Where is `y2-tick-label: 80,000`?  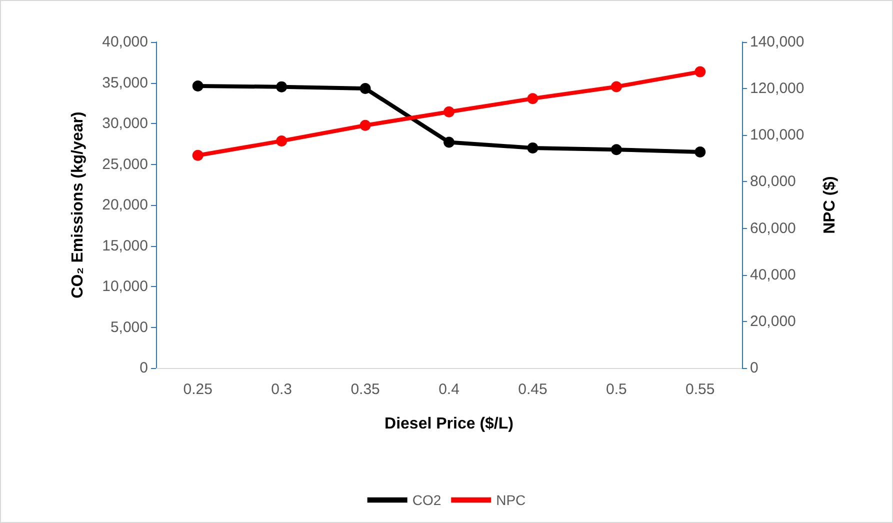 y2-tick-label: 80,000 is located at coordinates (773, 181).